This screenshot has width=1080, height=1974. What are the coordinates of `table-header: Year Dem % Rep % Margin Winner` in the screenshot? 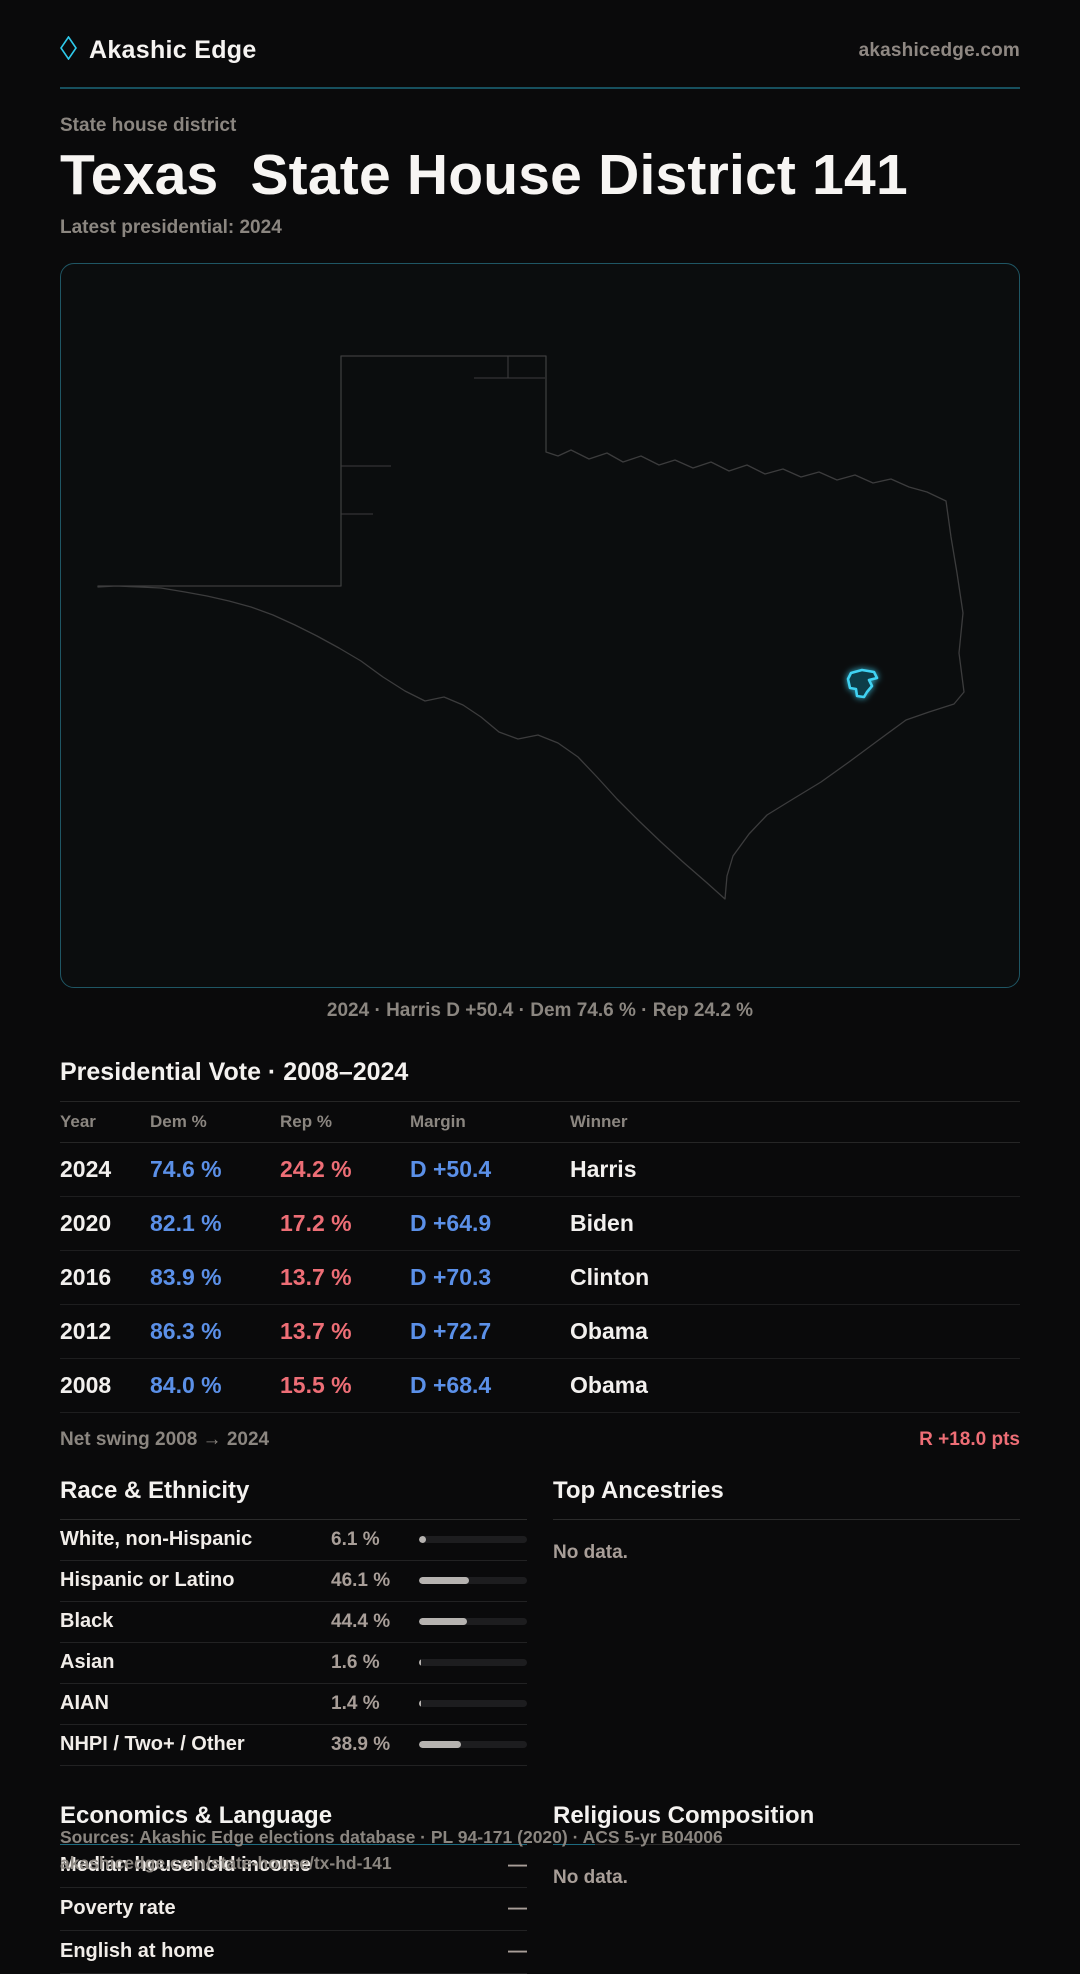 It's located at (540, 1121).